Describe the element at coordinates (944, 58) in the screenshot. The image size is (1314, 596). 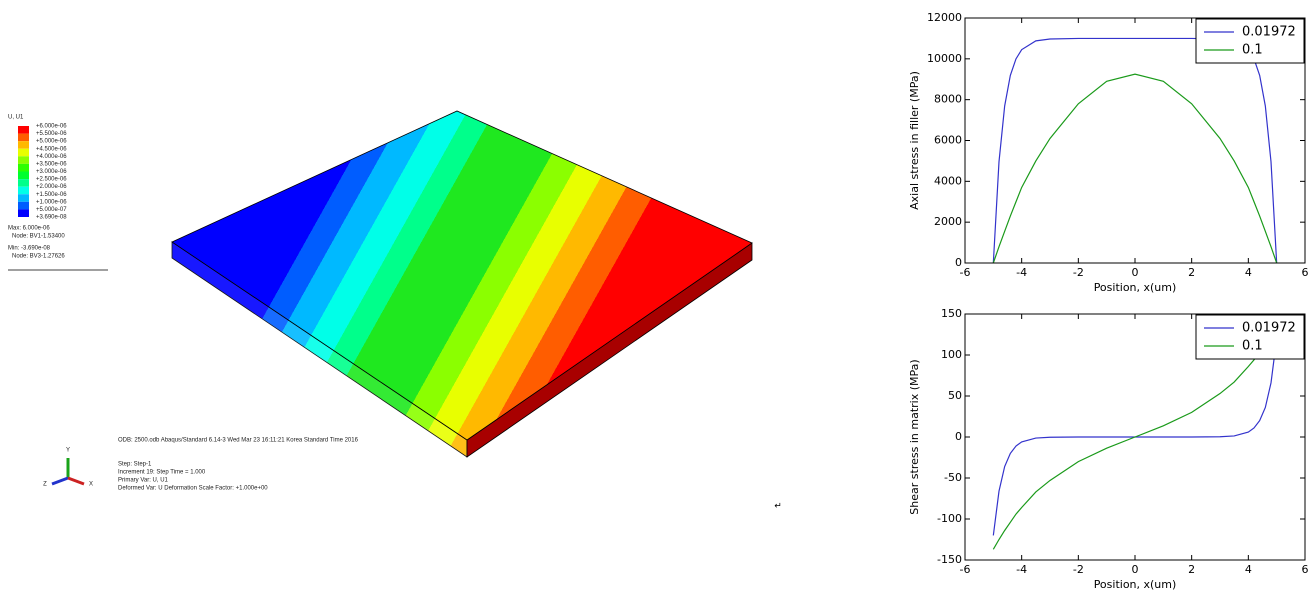
I see `y-tick-label: 10000` at that location.